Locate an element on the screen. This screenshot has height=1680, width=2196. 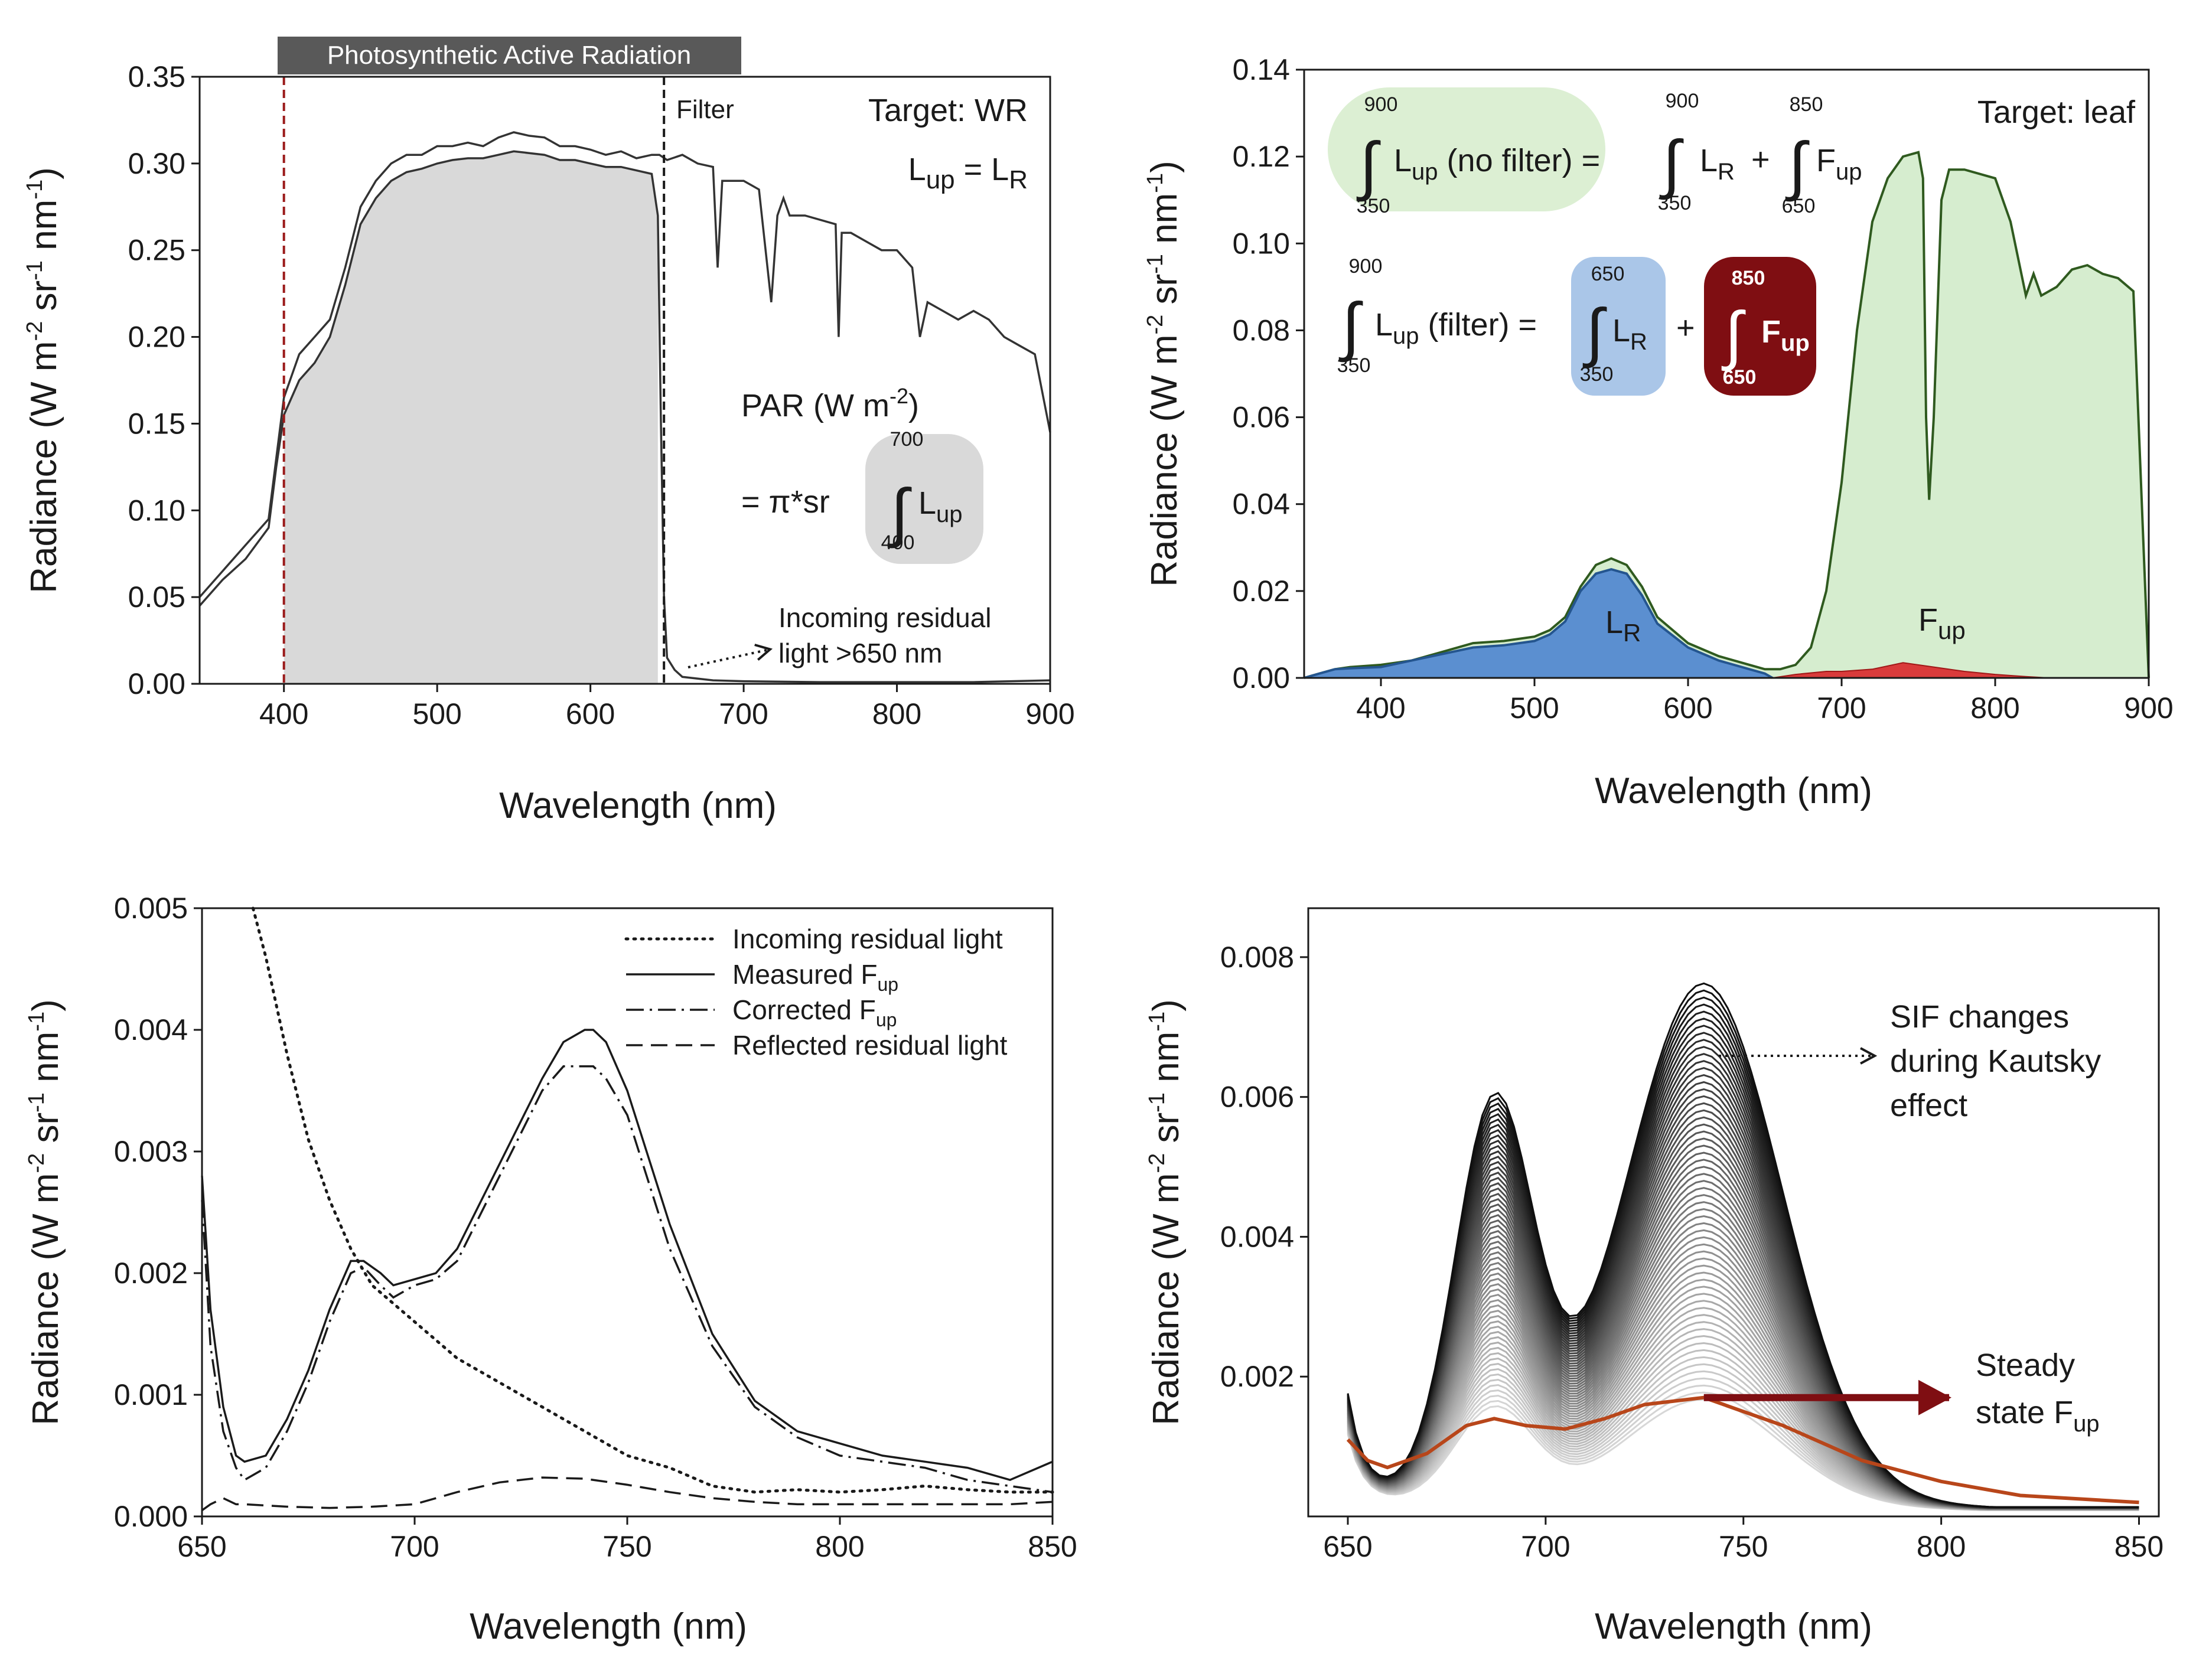
eq2-lup: Lup (filter) = is located at coordinates (1456, 328).